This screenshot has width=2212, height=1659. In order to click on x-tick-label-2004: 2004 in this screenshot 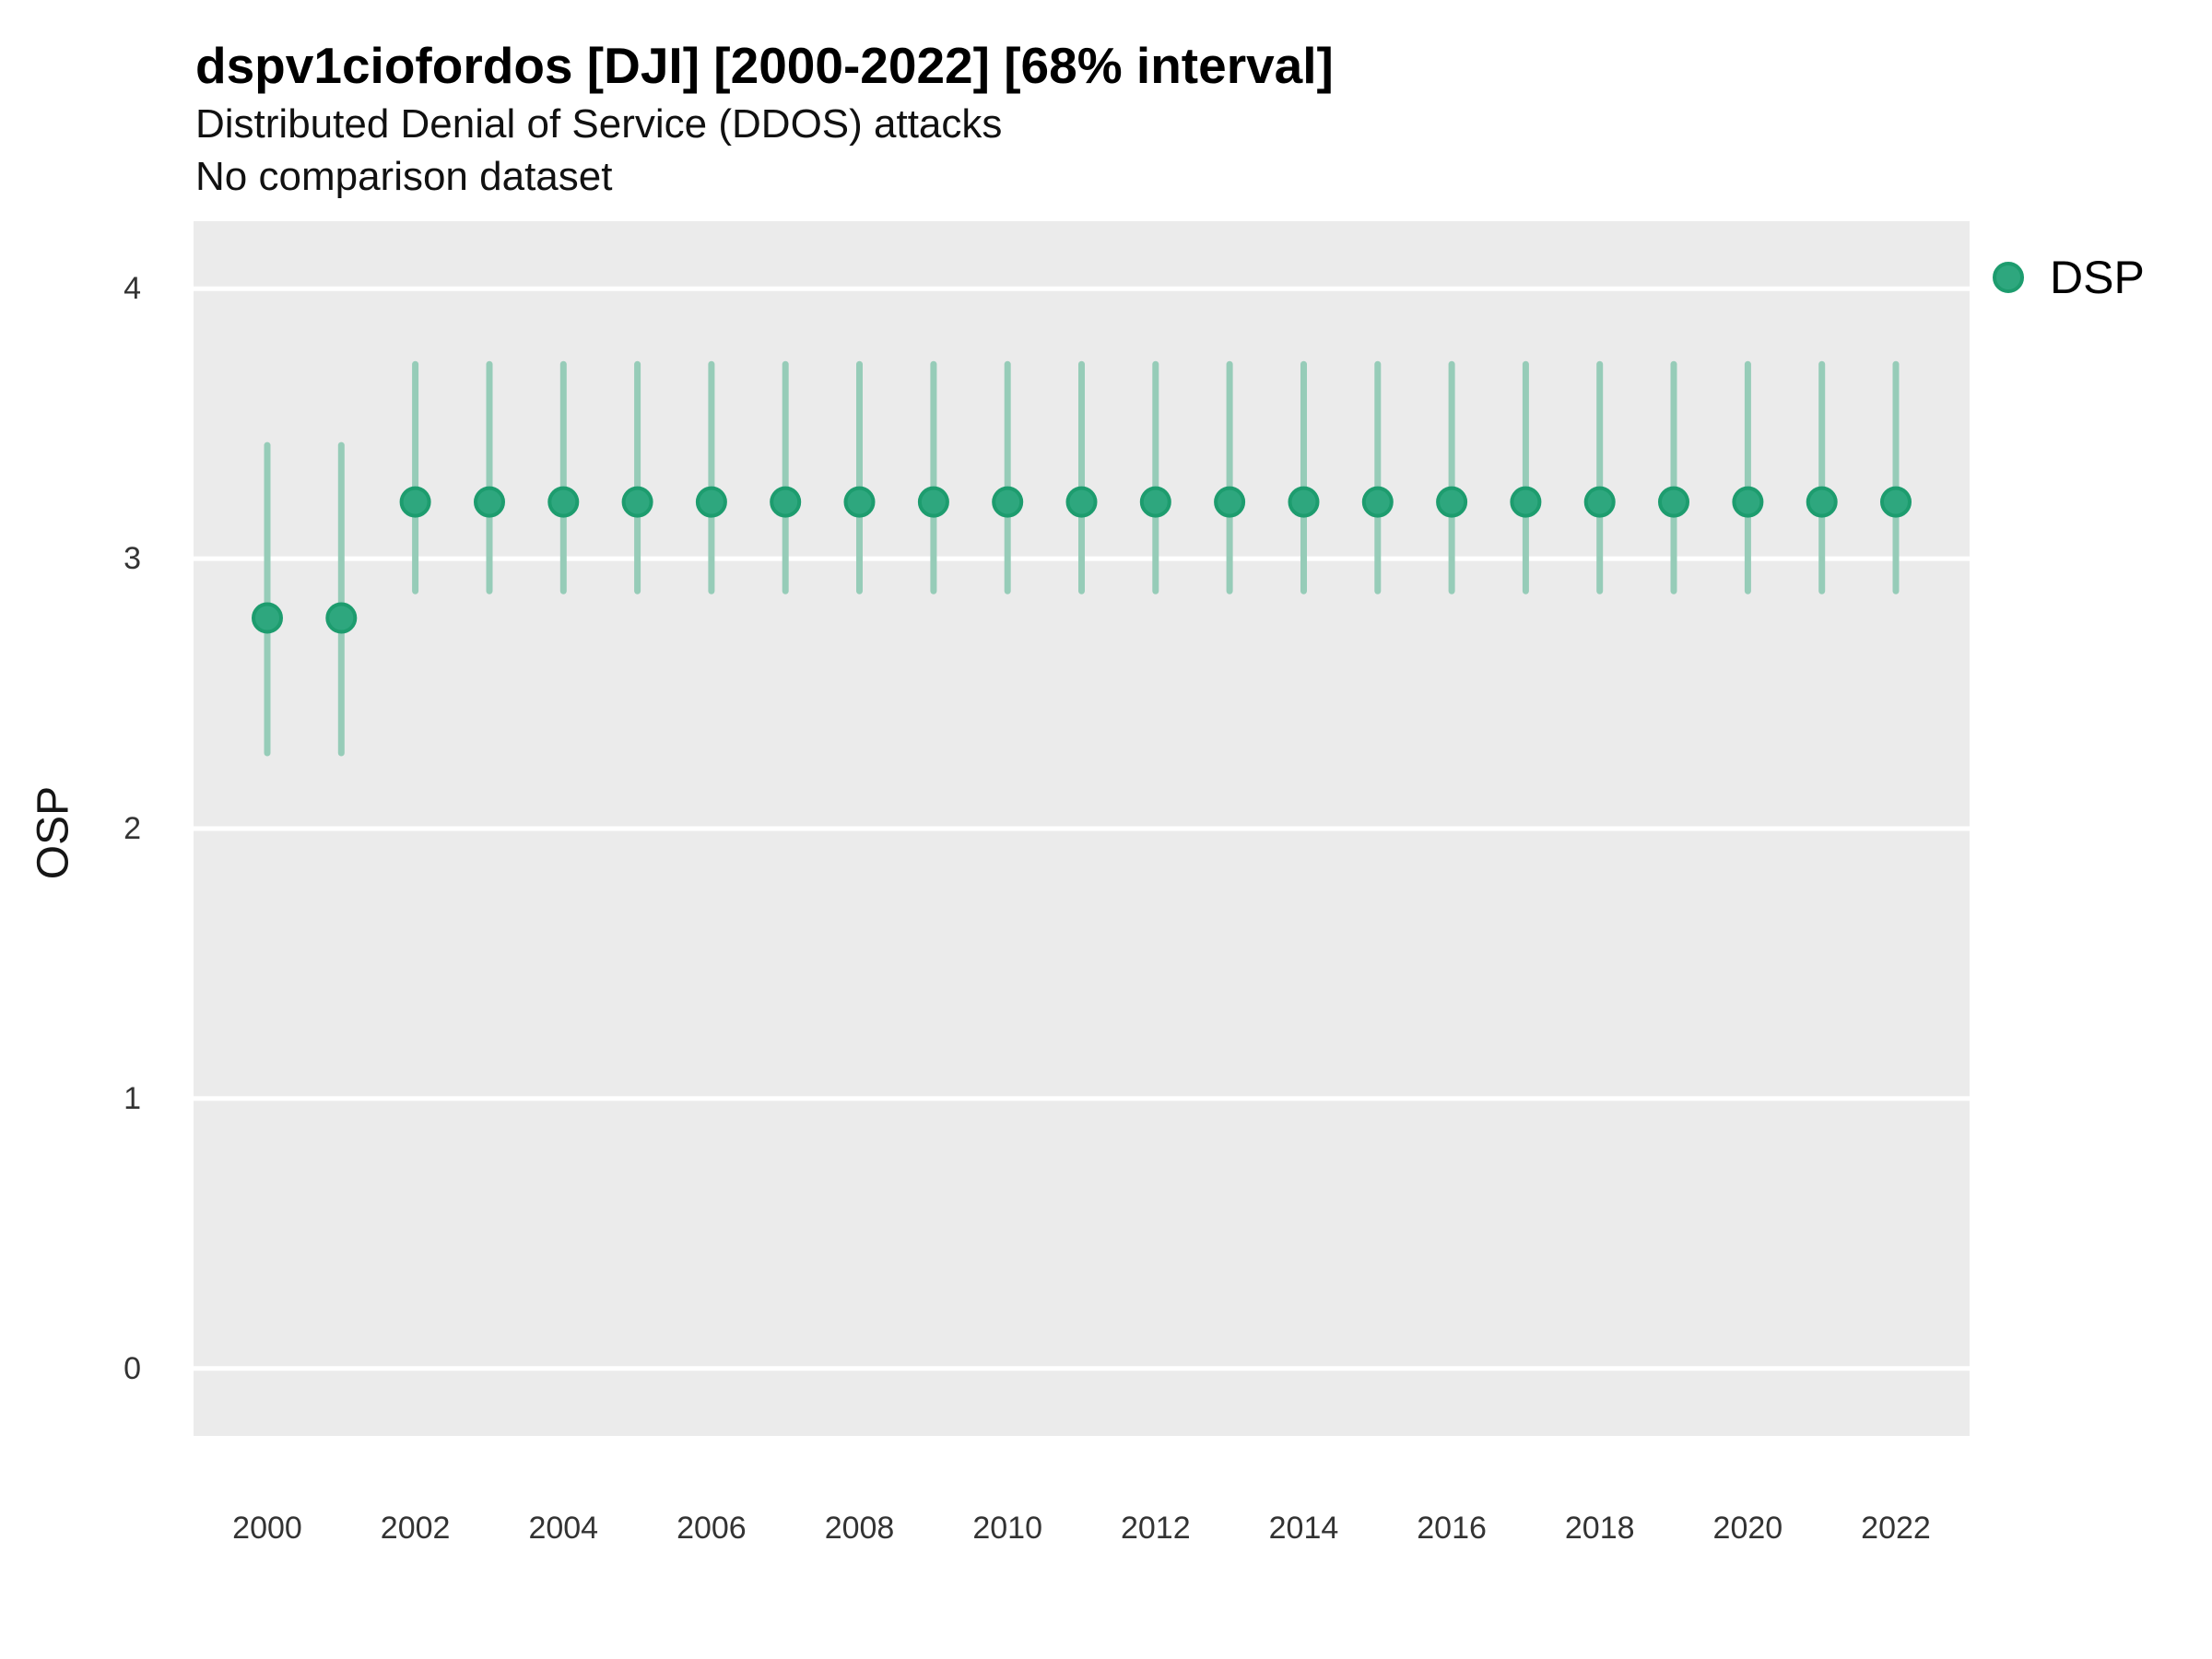, I will do `click(563, 1528)`.